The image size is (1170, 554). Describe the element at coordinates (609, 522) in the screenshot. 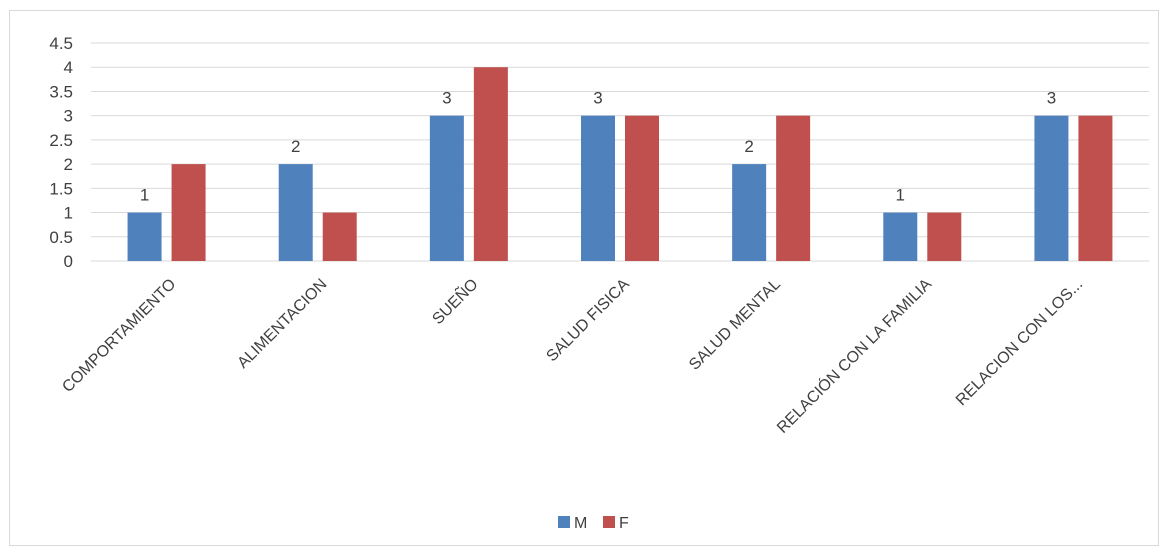

I see `legend-swatch-f` at that location.